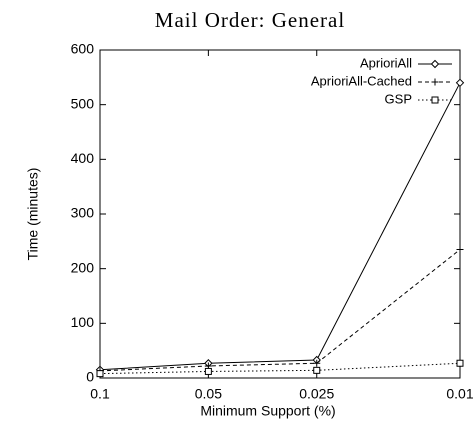 This screenshot has height=434, width=473. What do you see at coordinates (267, 411) in the screenshot?
I see `x-axis-label: Minimum Support (%)` at bounding box center [267, 411].